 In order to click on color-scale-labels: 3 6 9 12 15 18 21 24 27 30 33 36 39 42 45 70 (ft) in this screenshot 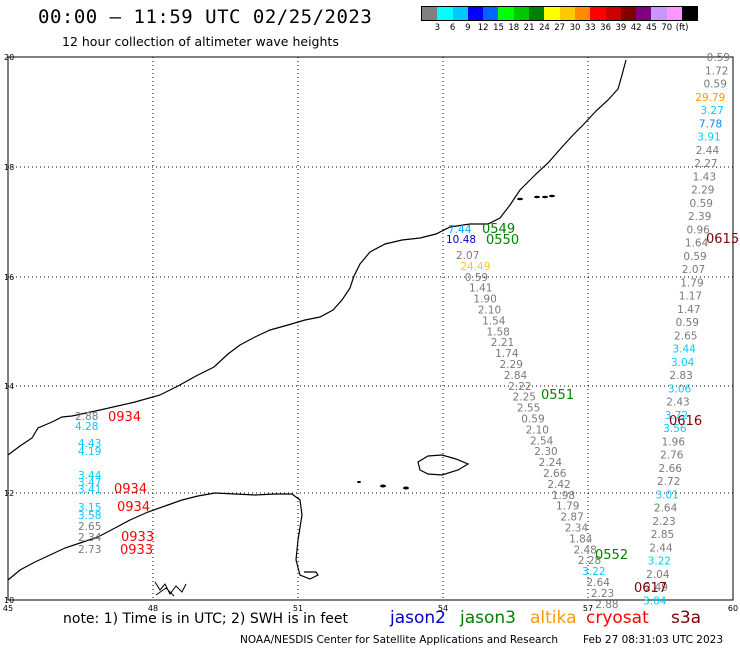, I will do `click(559, 27)`.